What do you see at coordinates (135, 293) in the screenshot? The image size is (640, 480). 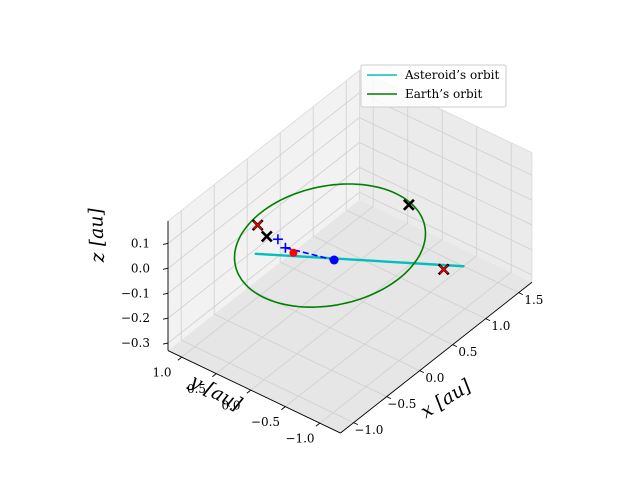 I see `z-tick-label: −0.1` at bounding box center [135, 293].